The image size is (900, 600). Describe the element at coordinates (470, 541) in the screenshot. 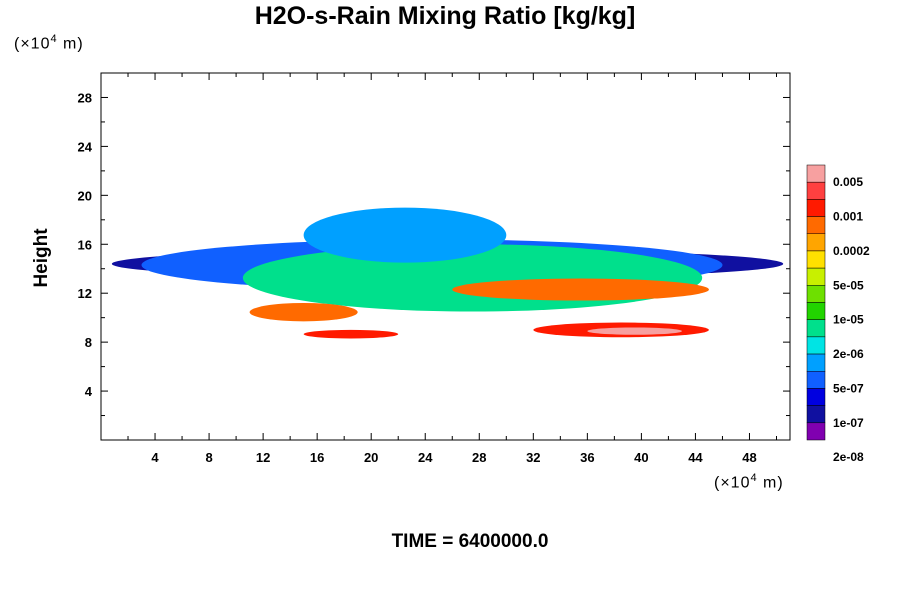

I see `time-label: TIME = 6400000.0` at that location.